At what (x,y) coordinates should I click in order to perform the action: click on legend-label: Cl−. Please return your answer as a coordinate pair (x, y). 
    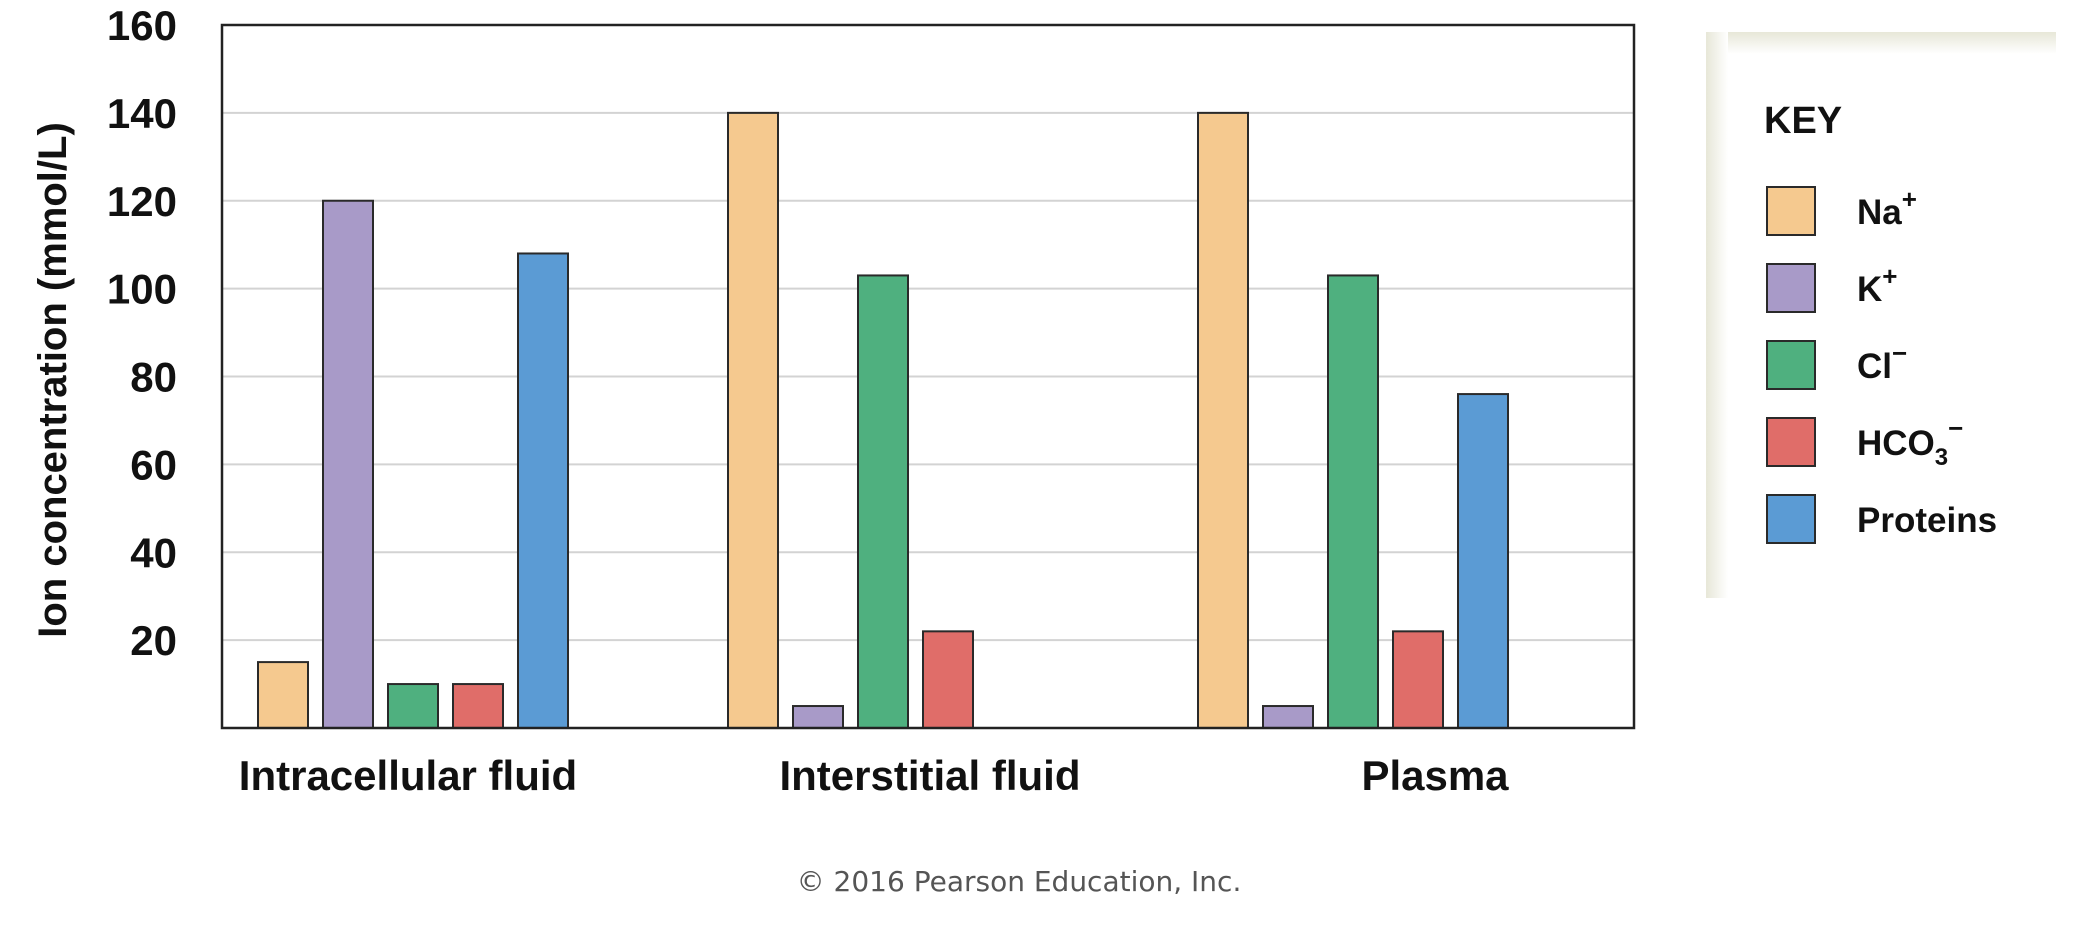
    Looking at the image, I should click on (1882, 362).